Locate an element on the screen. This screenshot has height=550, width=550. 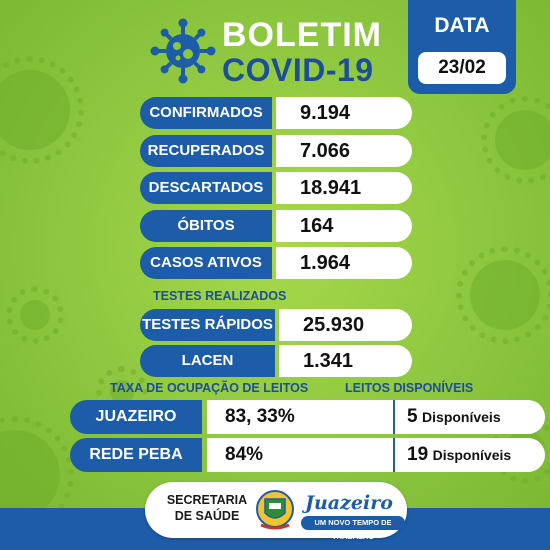
leito-label: JUAZEIRO is located at coordinates (136, 417).